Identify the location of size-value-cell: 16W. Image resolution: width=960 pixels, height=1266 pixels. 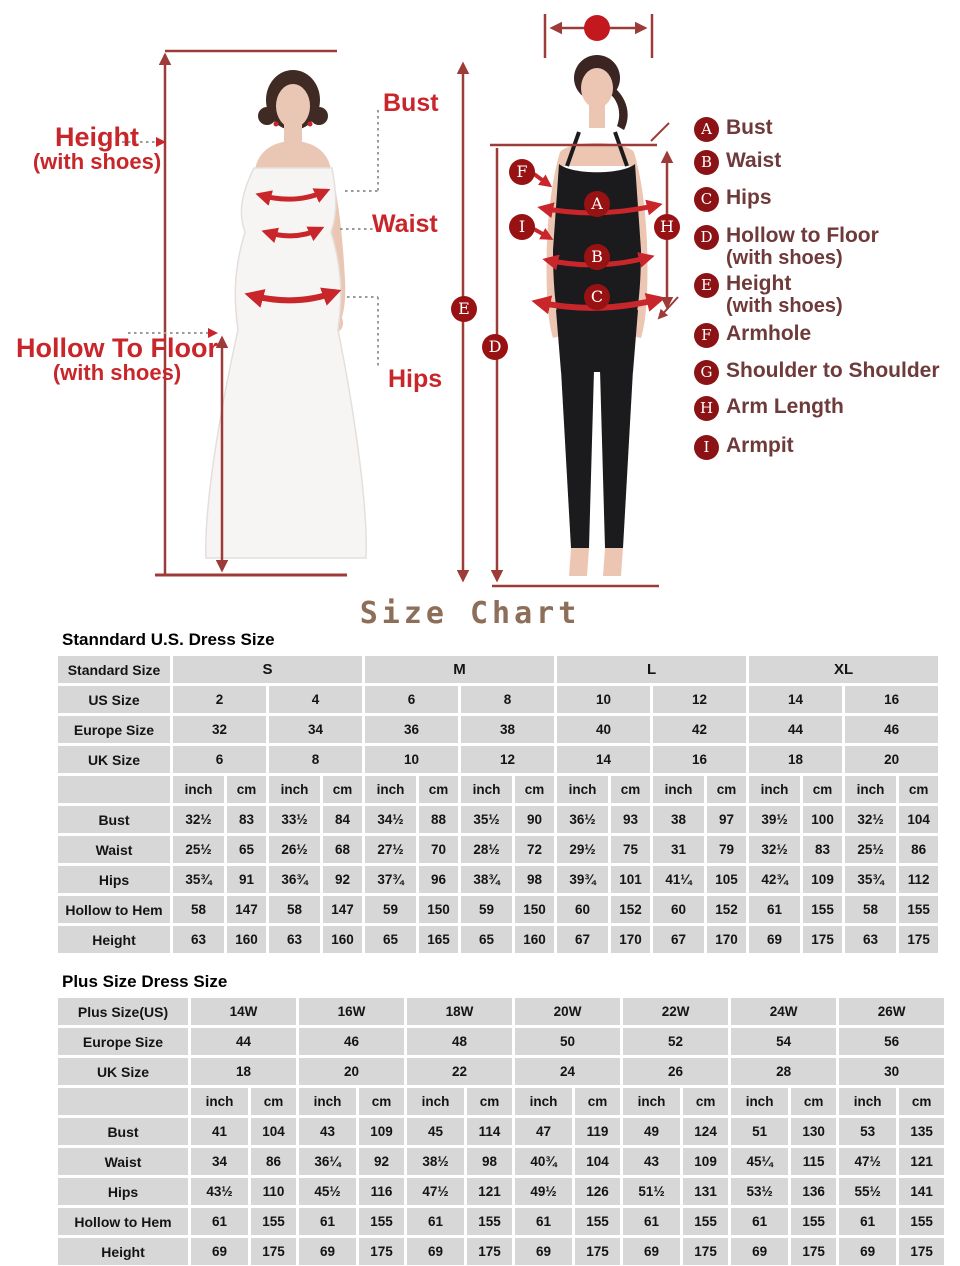
(352, 1011).